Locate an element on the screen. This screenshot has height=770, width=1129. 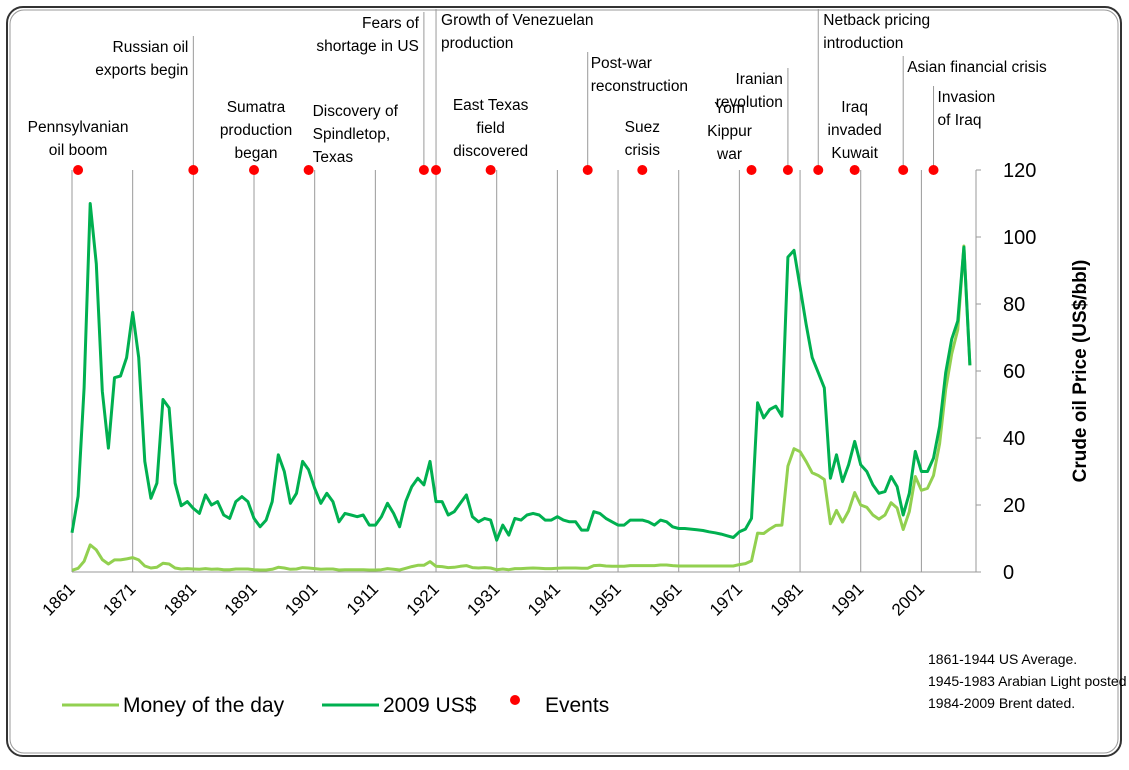
legend-label: 2009 US$ is located at coordinates (430, 705).